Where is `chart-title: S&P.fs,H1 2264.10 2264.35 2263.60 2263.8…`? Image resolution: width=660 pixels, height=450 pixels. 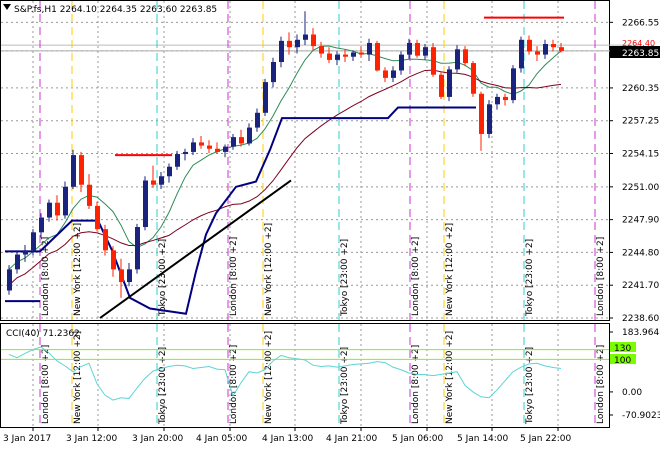 chart-title: S&P.fs,H1 2264.10 2264.35 2263.60 2263.8… is located at coordinates (115, 10).